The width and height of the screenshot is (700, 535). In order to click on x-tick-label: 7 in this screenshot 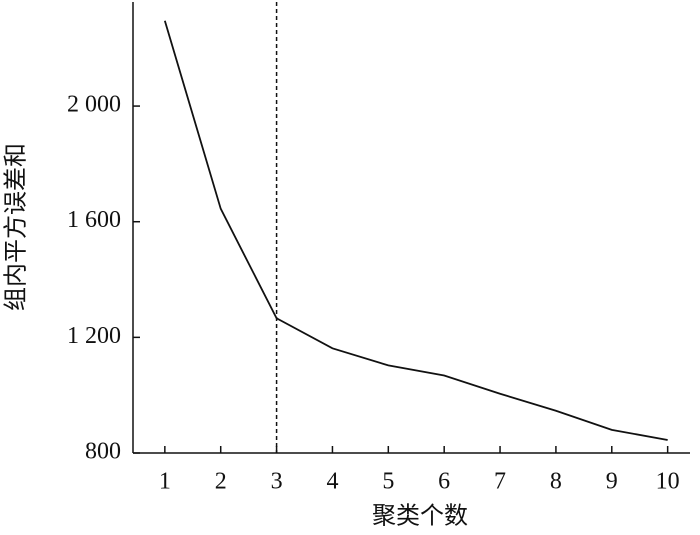, I will do `click(500, 482)`.